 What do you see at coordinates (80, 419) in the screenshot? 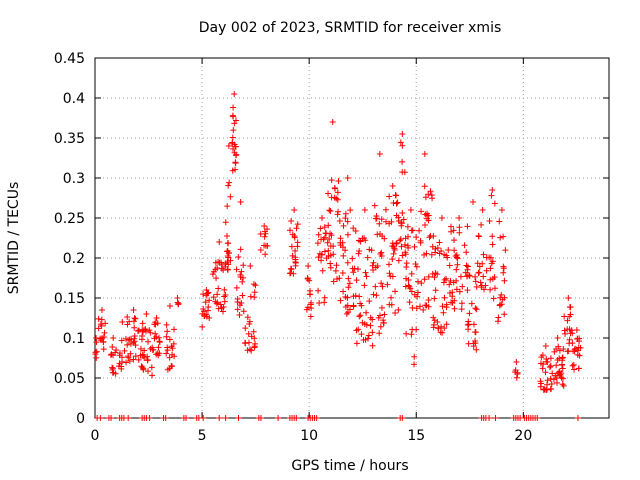
I see `y-tick-label: 0` at bounding box center [80, 419].